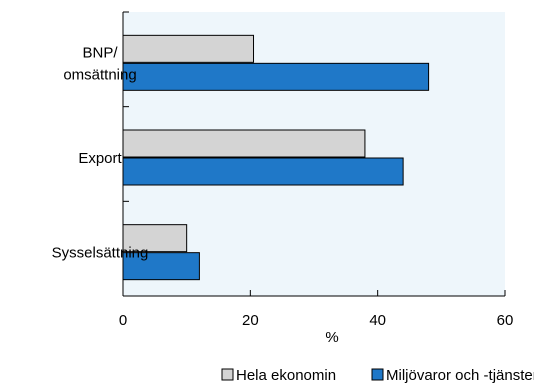 The image size is (534, 389). Describe the element at coordinates (505, 320) in the screenshot. I see `x-tick-label-60: 60` at that location.